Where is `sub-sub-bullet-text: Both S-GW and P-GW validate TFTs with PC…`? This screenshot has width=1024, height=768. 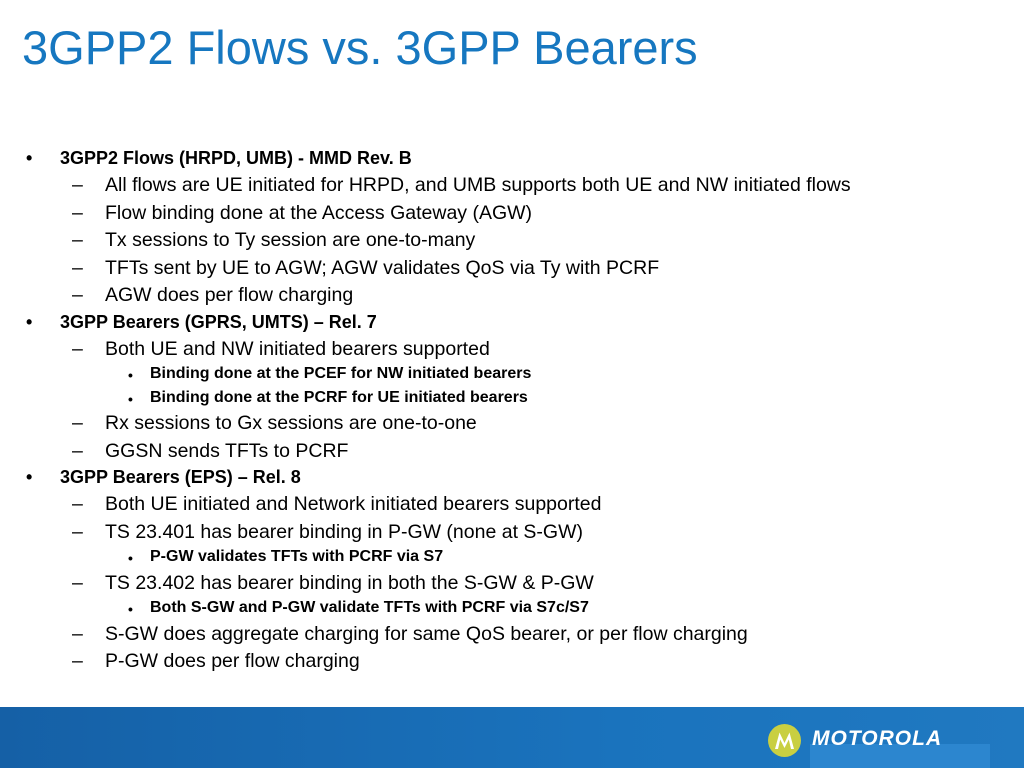 sub-sub-bullet-text: Both S-GW and P-GW validate TFTs with PC… is located at coordinates (369, 607).